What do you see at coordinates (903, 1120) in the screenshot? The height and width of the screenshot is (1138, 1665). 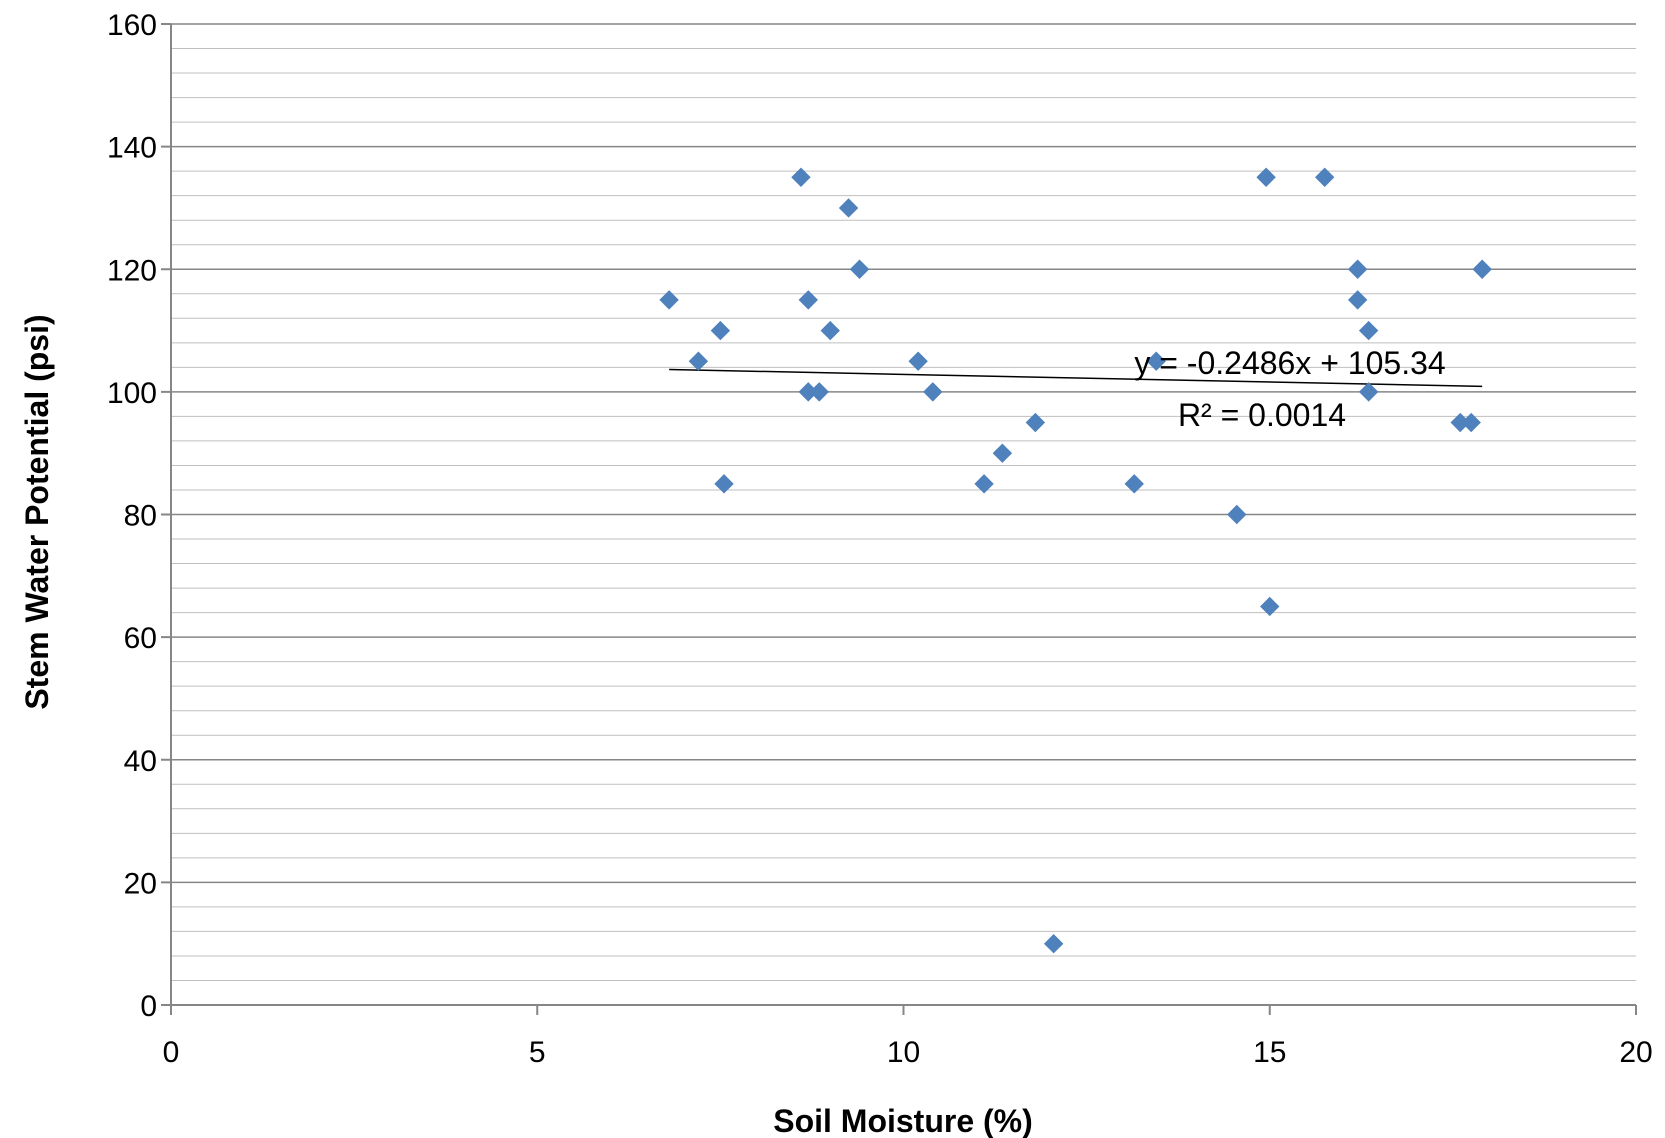 I see `x-axis-title: Soil Moisture (%)` at bounding box center [903, 1120].